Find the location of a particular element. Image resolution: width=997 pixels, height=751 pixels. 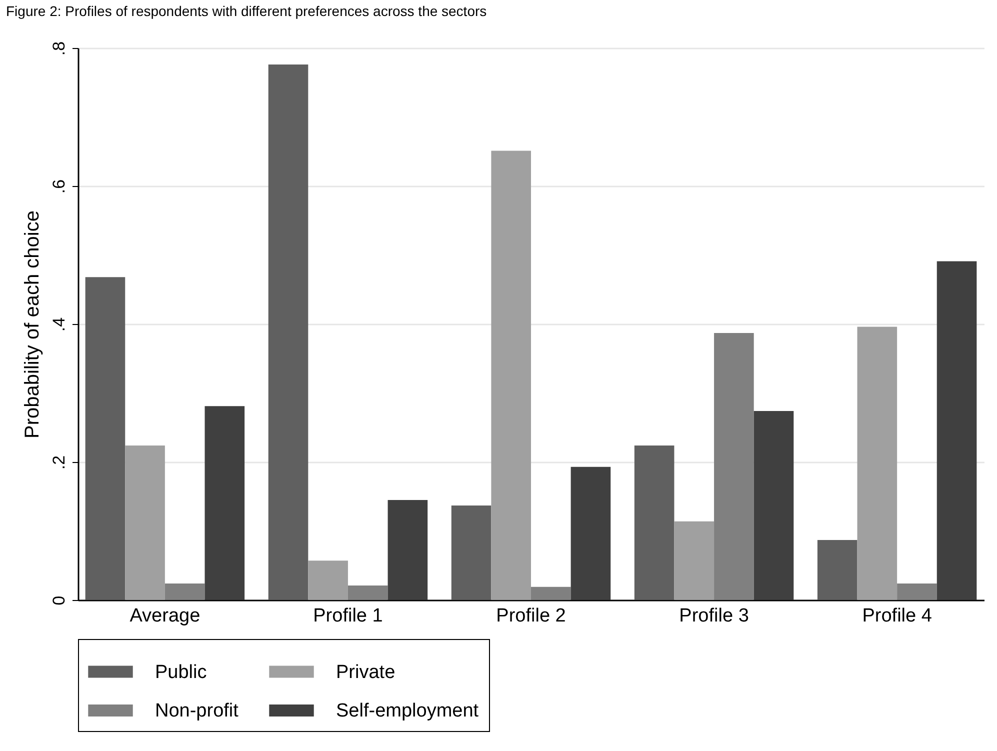

legend-label: Self-employment is located at coordinates (408, 711).